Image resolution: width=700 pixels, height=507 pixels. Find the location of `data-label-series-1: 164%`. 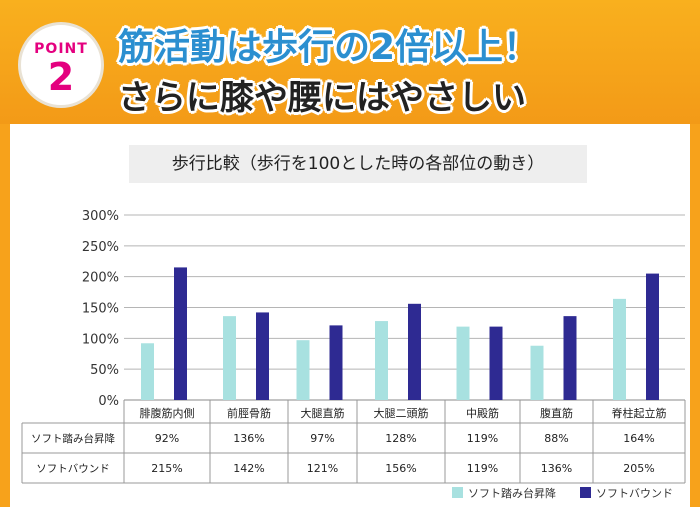

data-label-series-1: 164% is located at coordinates (638, 438).